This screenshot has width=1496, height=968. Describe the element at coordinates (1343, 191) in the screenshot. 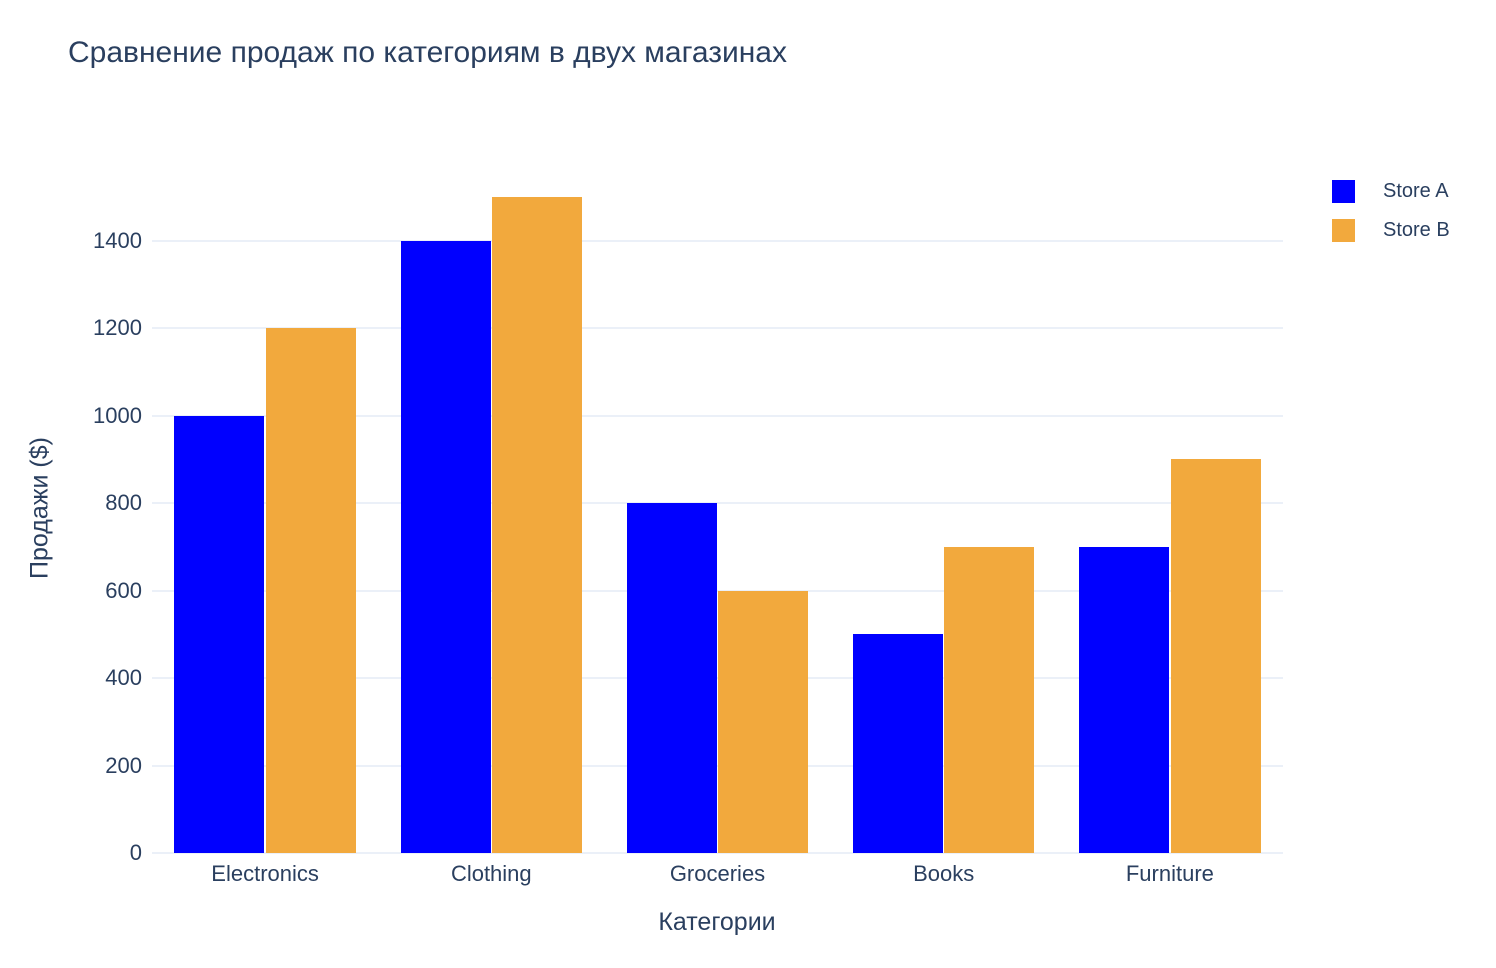

I see `legend-swatch-store-a` at that location.